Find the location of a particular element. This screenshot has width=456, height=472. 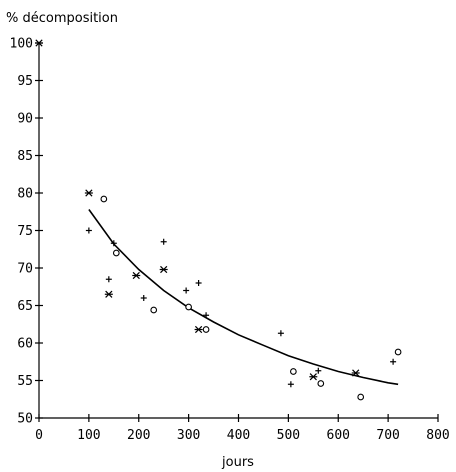

y-tick-label: 95 is located at coordinates (25, 81).